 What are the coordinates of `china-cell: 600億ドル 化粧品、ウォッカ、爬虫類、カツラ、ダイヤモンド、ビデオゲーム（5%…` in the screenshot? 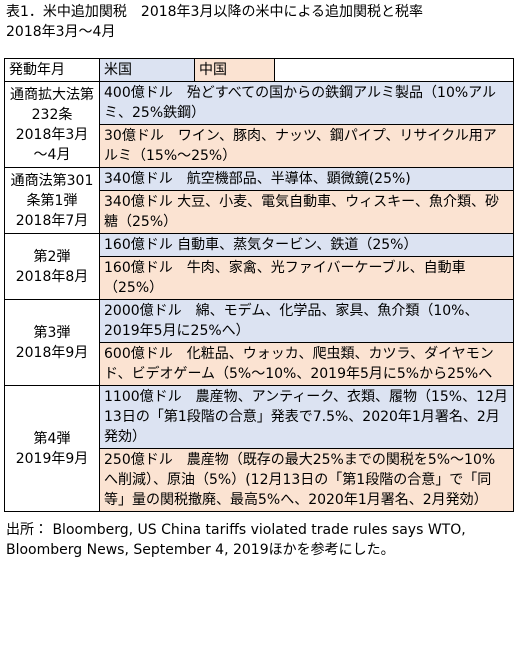 It's located at (306, 364).